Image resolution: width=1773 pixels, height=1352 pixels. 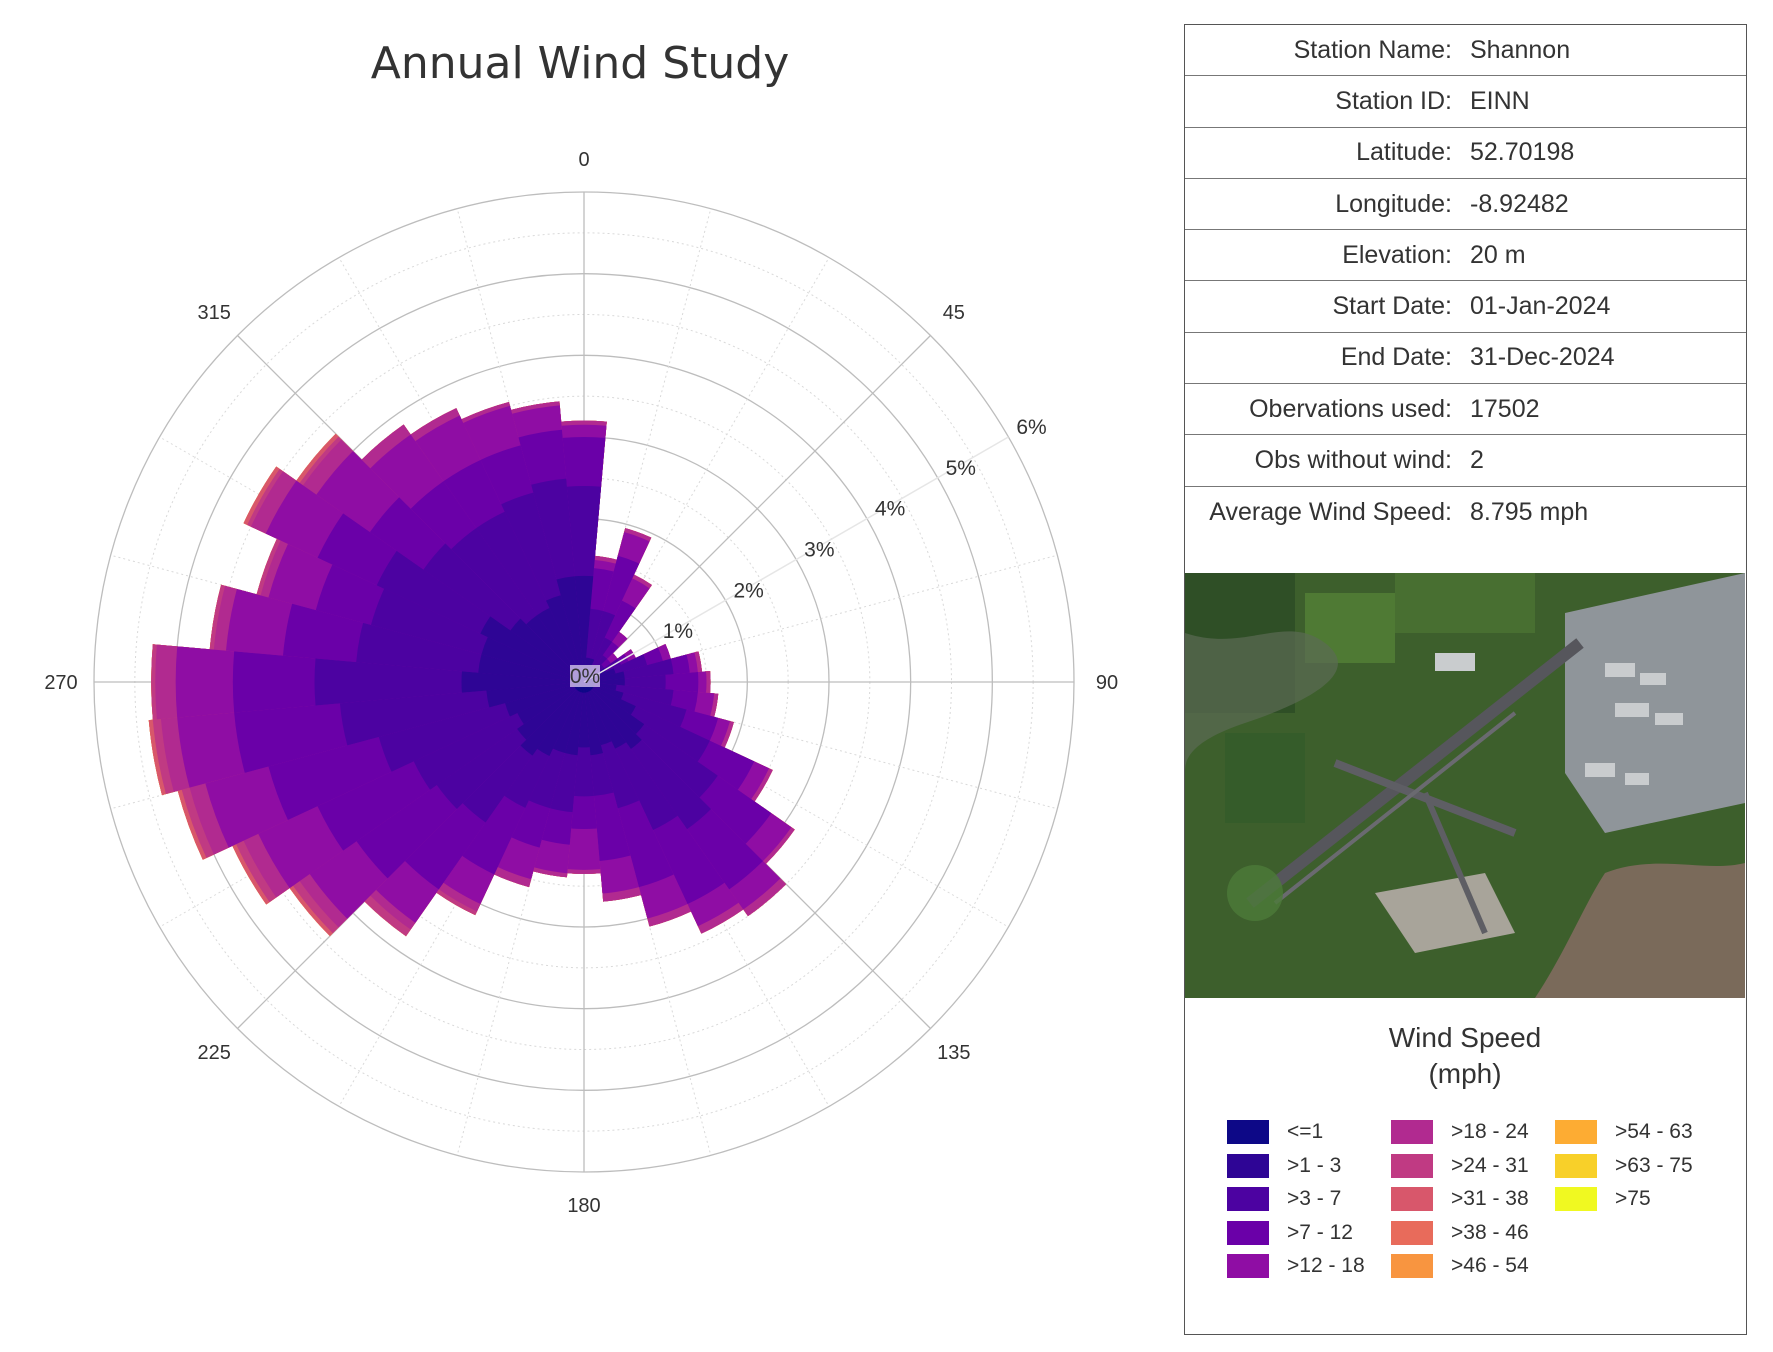 I want to click on info-value: -8.92482, so click(x=1519, y=203).